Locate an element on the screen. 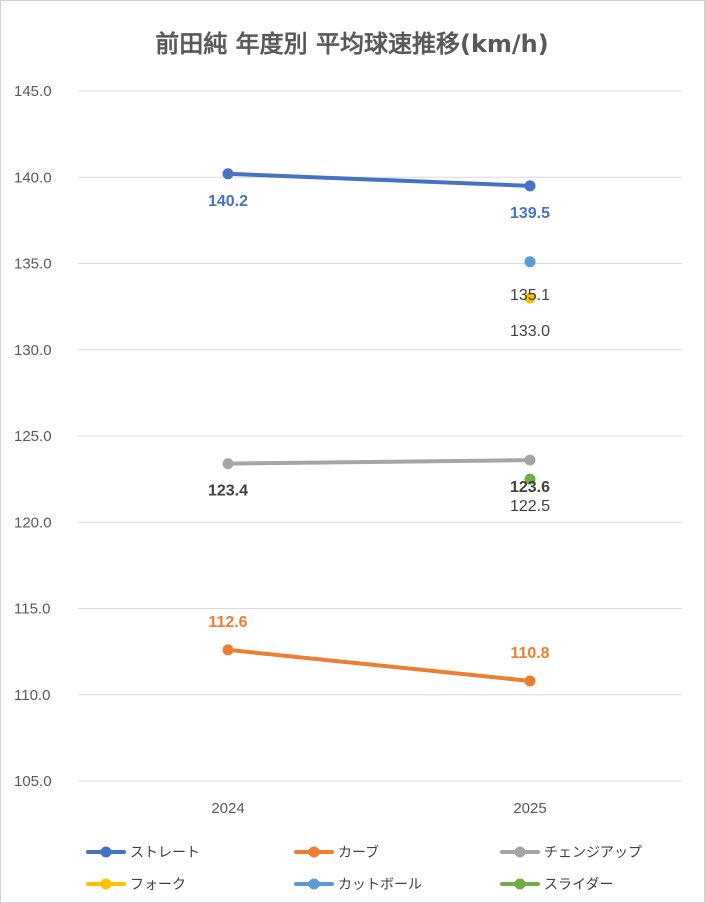 This screenshot has width=705, height=903. legend-label: チェンジアップ is located at coordinates (593, 853).